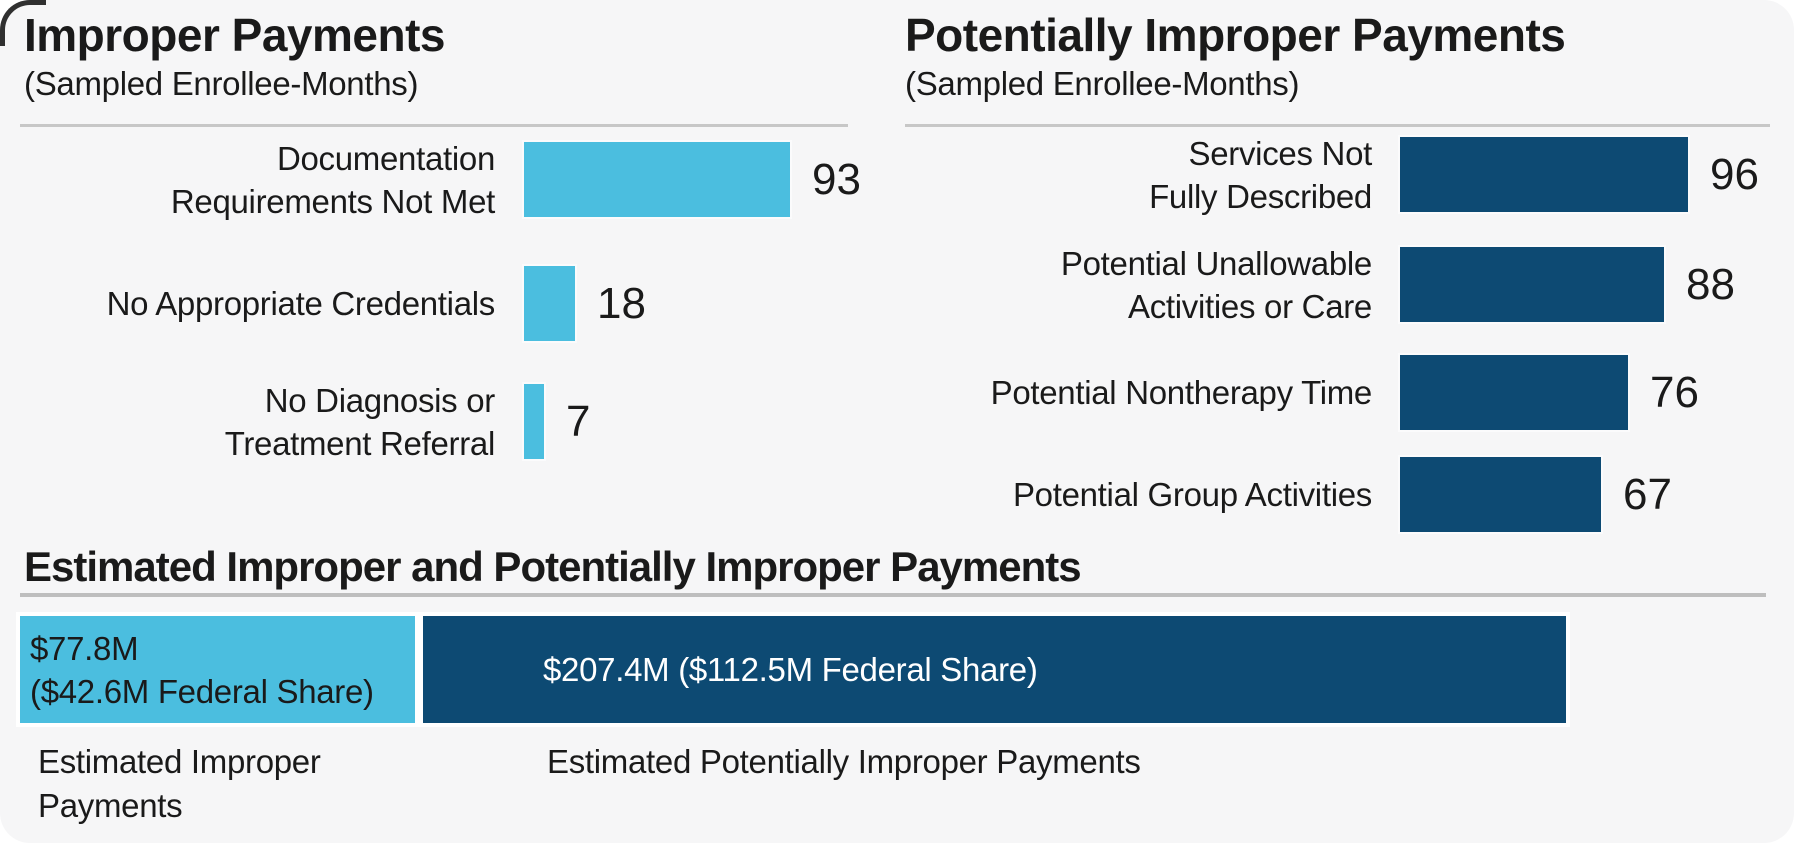 Image resolution: width=1794 pixels, height=843 pixels. What do you see at coordinates (360, 421) in the screenshot?
I see `category-label: No Diagnosis or Treatment Referral` at bounding box center [360, 421].